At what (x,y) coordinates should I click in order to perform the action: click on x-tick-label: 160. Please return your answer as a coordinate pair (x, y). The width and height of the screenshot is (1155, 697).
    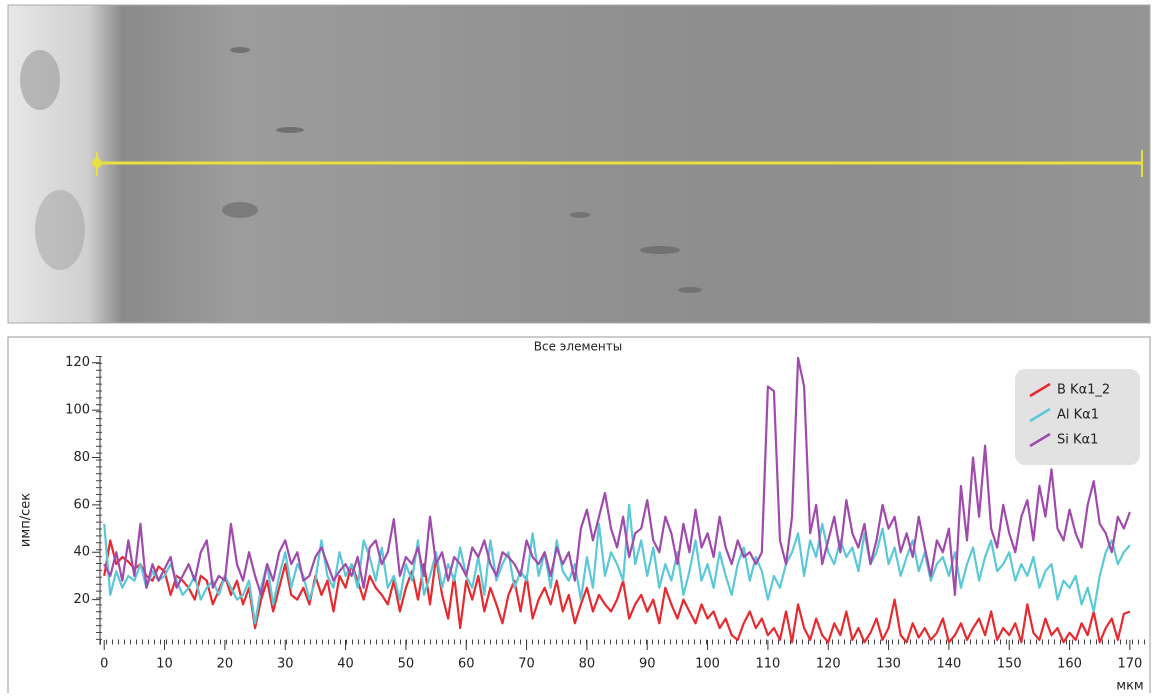
    Looking at the image, I should click on (1069, 664).